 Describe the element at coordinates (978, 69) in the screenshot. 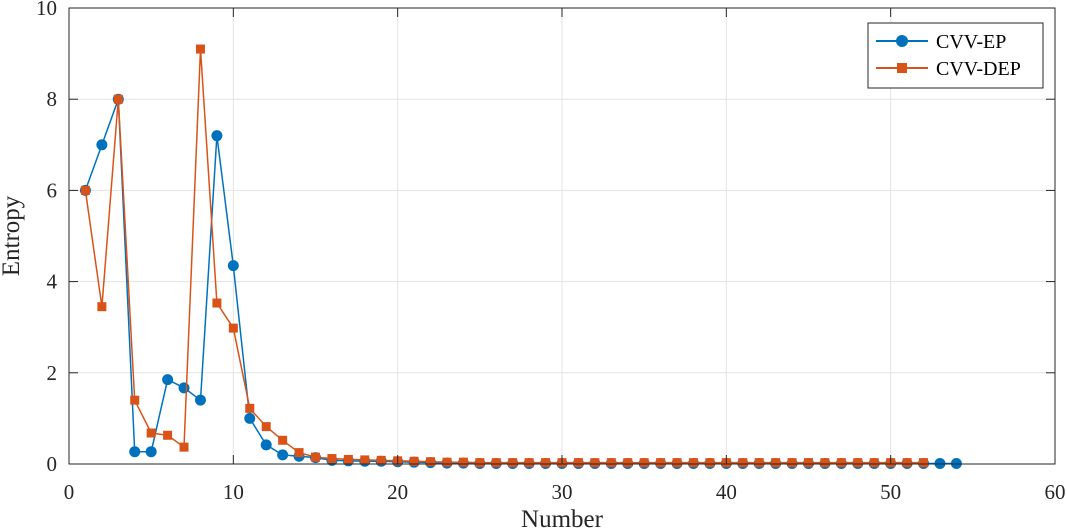

I see `legend-label-cvv-dep: CVV-DEP` at that location.